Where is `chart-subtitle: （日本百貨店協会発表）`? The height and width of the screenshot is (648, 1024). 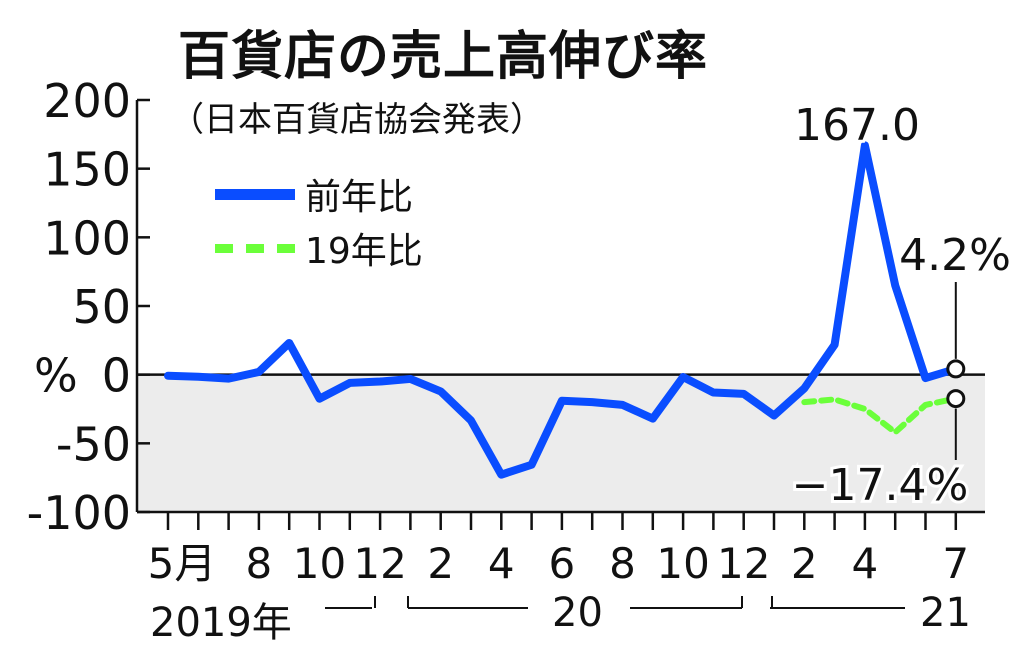
chart-subtitle: （日本百貨店協会発表） is located at coordinates (357, 120).